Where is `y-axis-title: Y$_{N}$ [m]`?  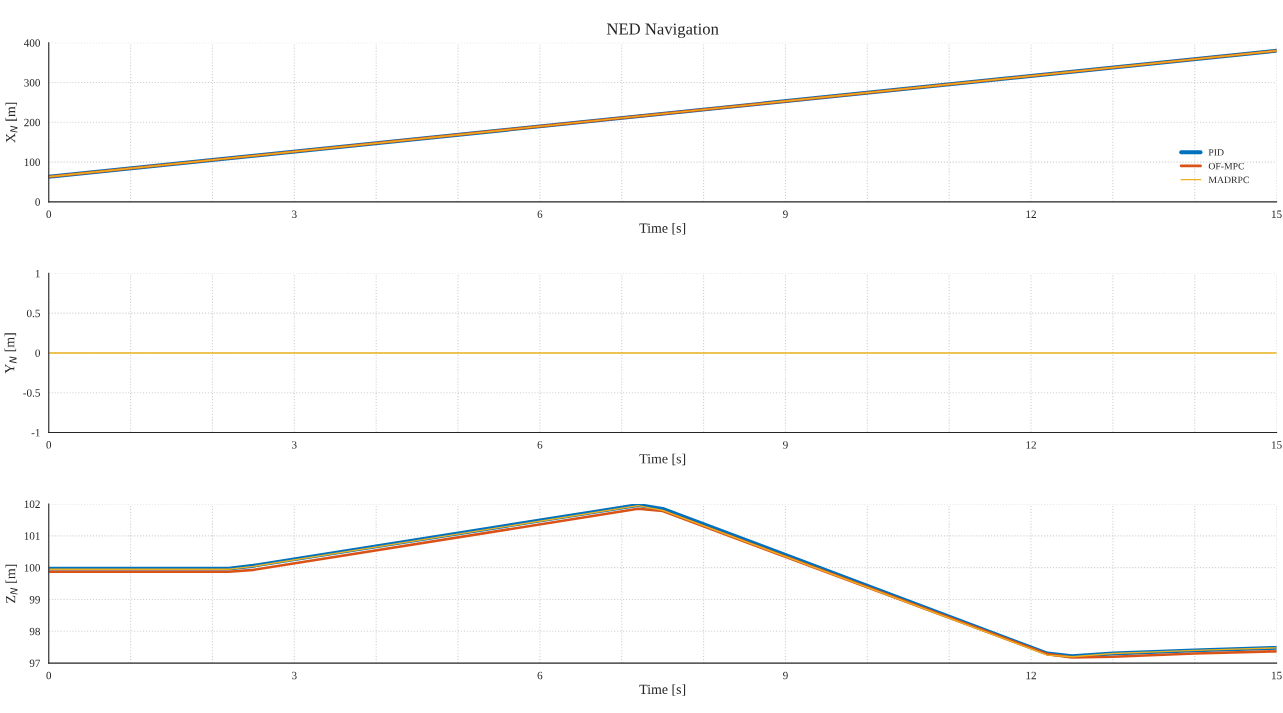
y-axis-title: Y$_{N}$ [m] is located at coordinates (10, 353).